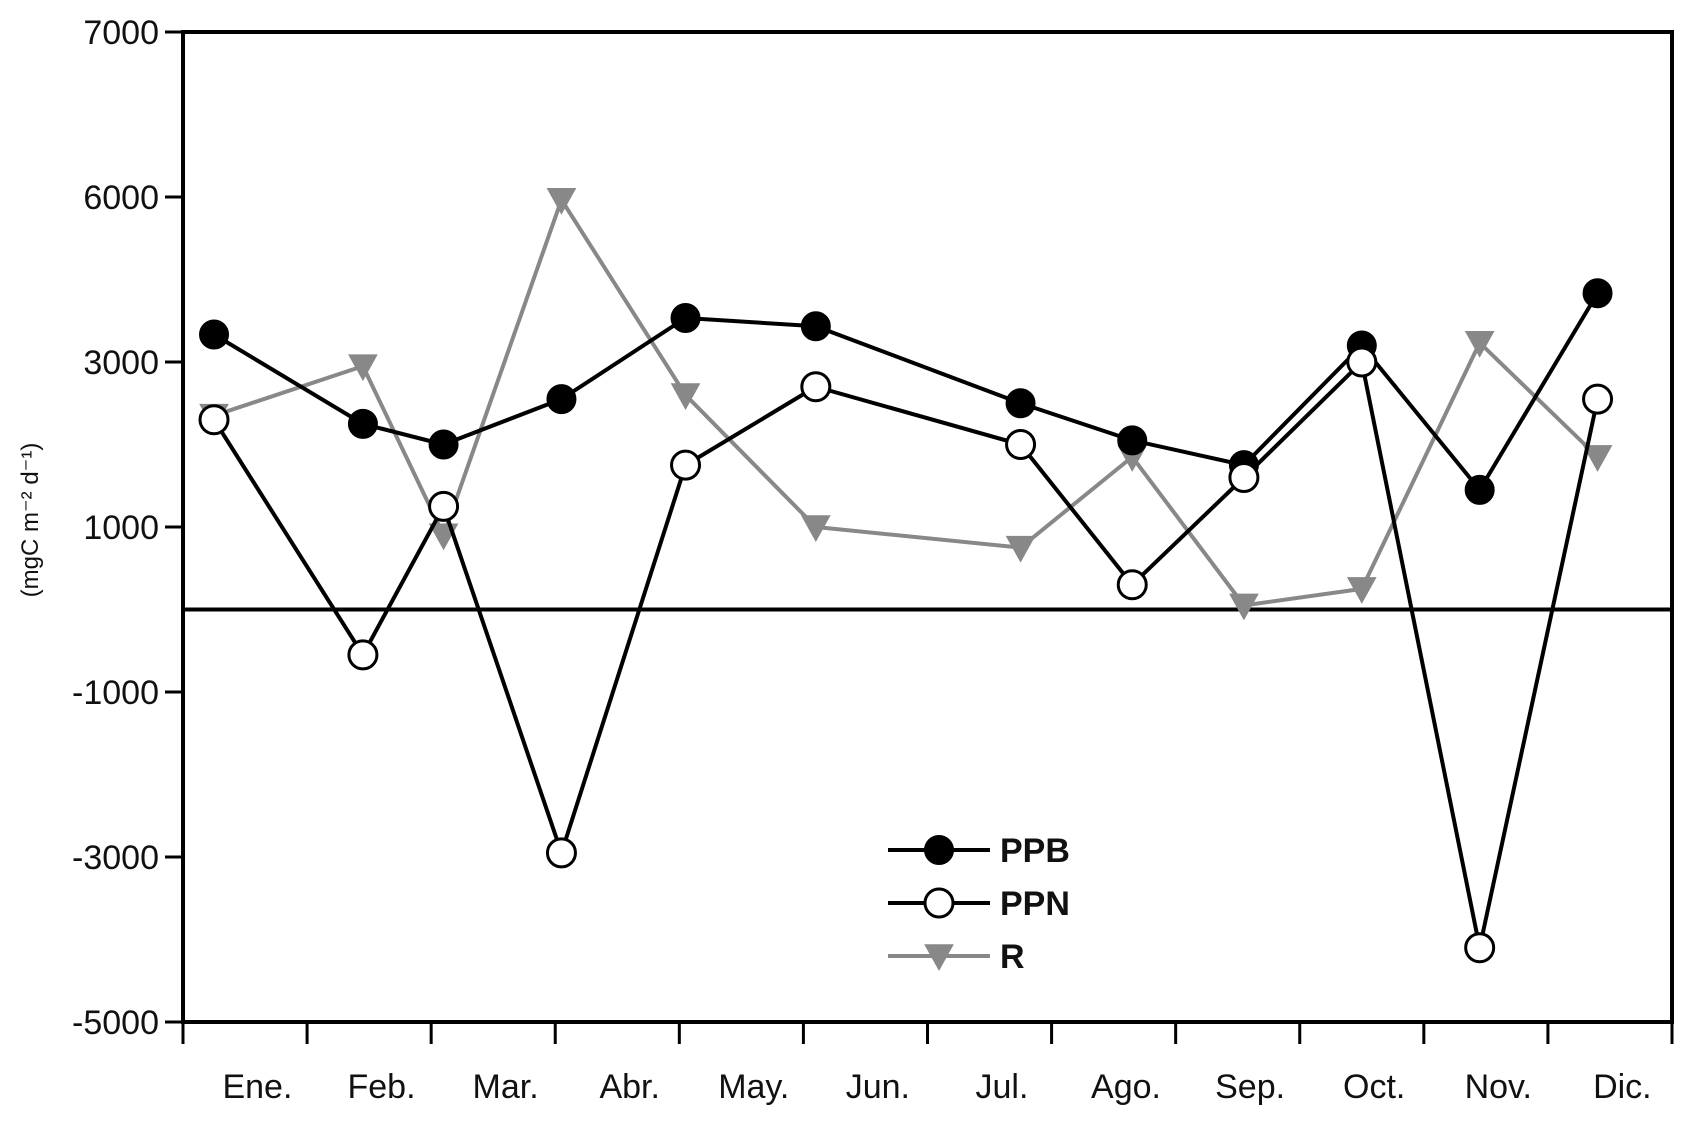 The height and width of the screenshot is (1121, 1687). What do you see at coordinates (115, 1023) in the screenshot?
I see `y-tick-label: -5000` at bounding box center [115, 1023].